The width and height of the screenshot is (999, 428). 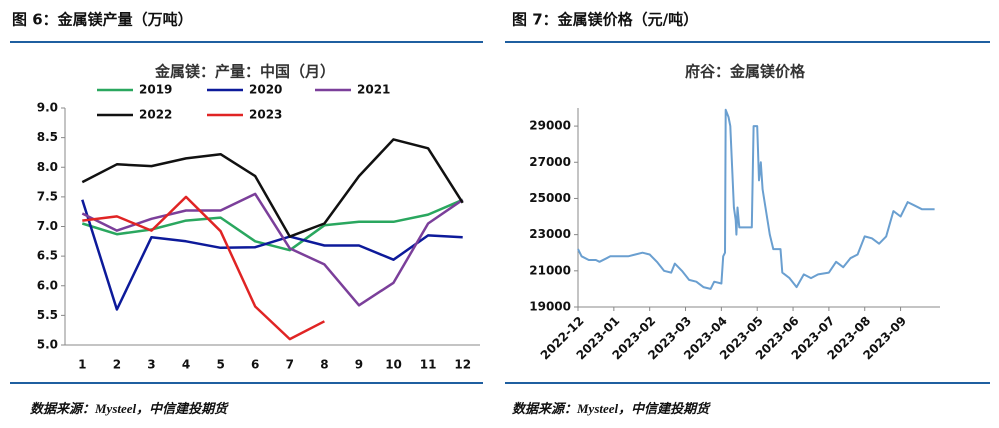 I want to click on y-tick-label: 19000, so click(x=550, y=307).